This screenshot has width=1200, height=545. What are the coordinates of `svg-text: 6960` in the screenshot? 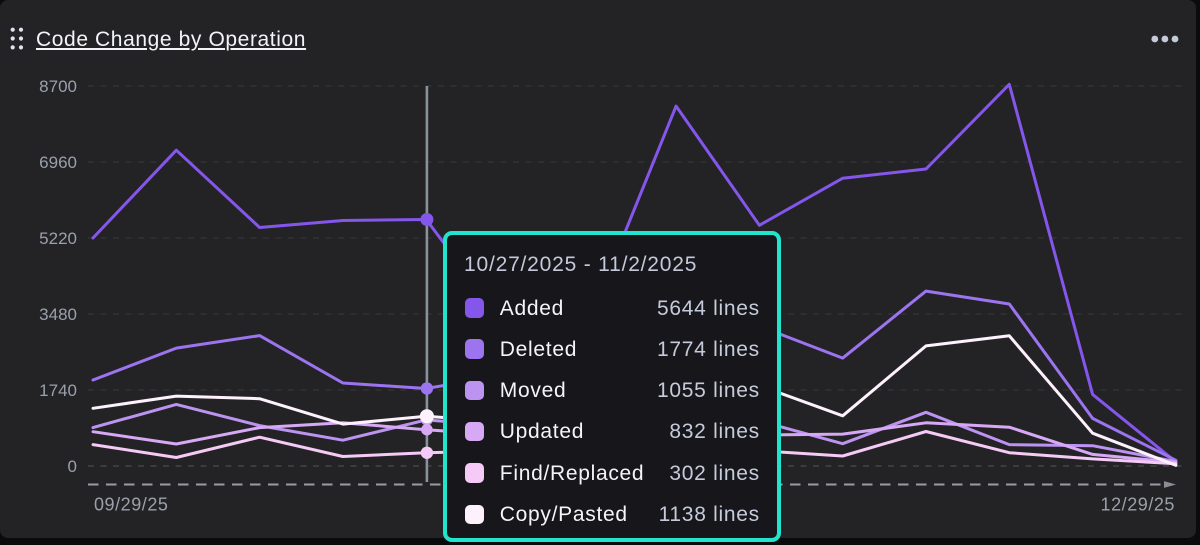 It's located at (58, 162).